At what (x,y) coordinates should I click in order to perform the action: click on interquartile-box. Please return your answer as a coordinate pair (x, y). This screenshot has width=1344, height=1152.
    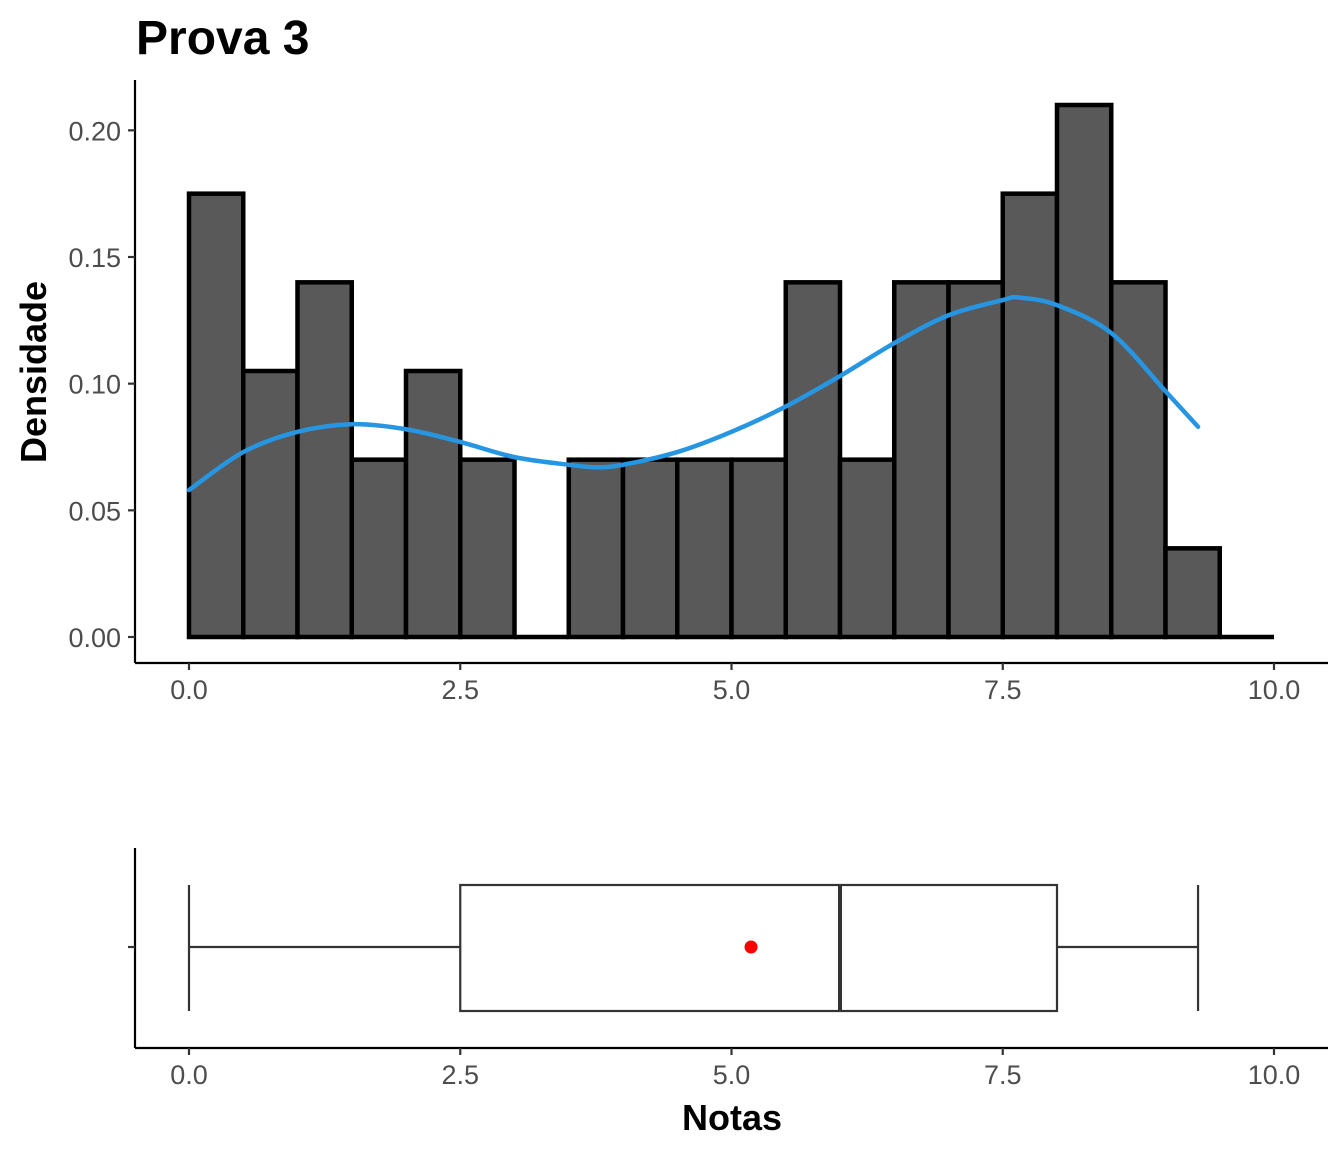
    Looking at the image, I should click on (759, 948).